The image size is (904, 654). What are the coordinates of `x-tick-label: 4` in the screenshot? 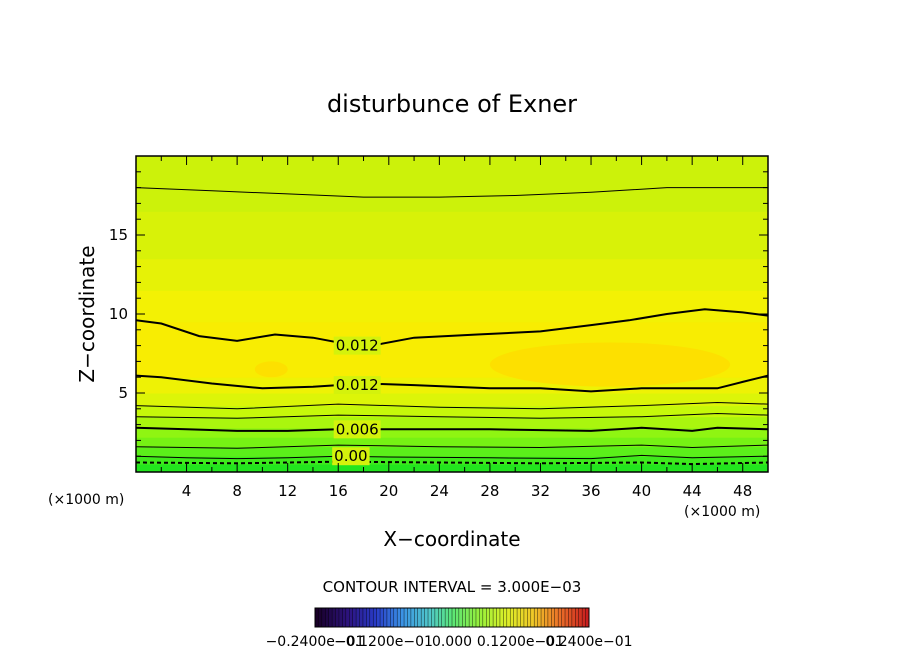 It's located at (187, 491).